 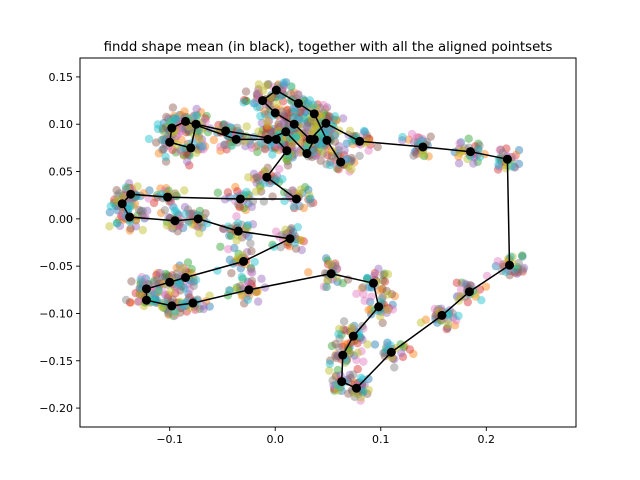 I want to click on y-tick-label: −0.20, so click(x=56, y=408).